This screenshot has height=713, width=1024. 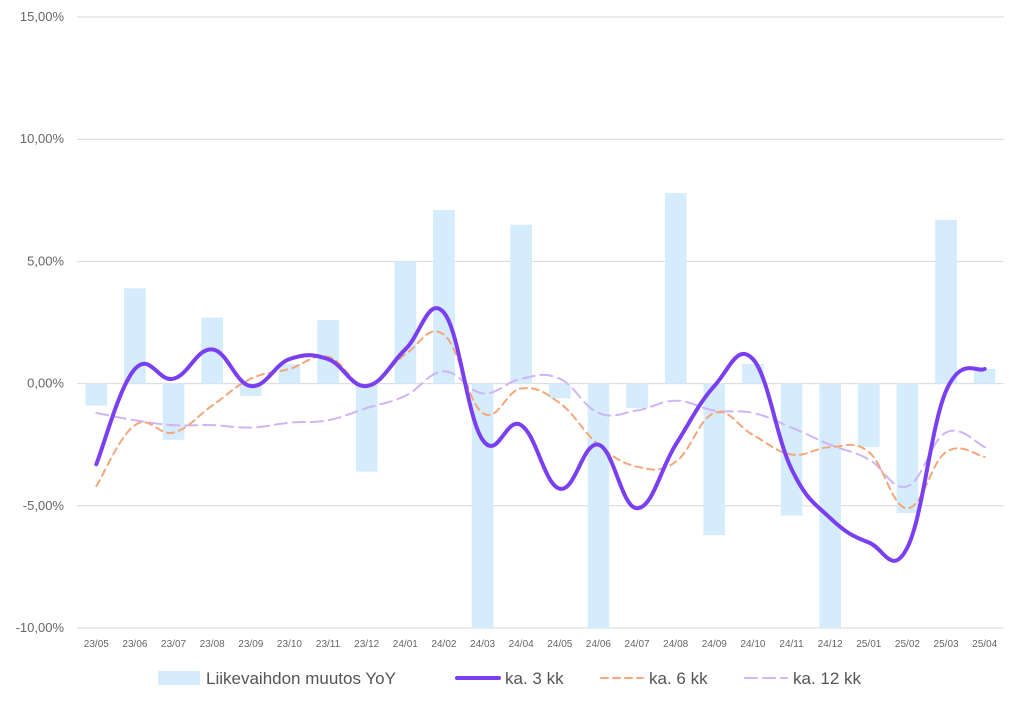 What do you see at coordinates (134, 644) in the screenshot?
I see `x-tick-label: 23/06` at bounding box center [134, 644].